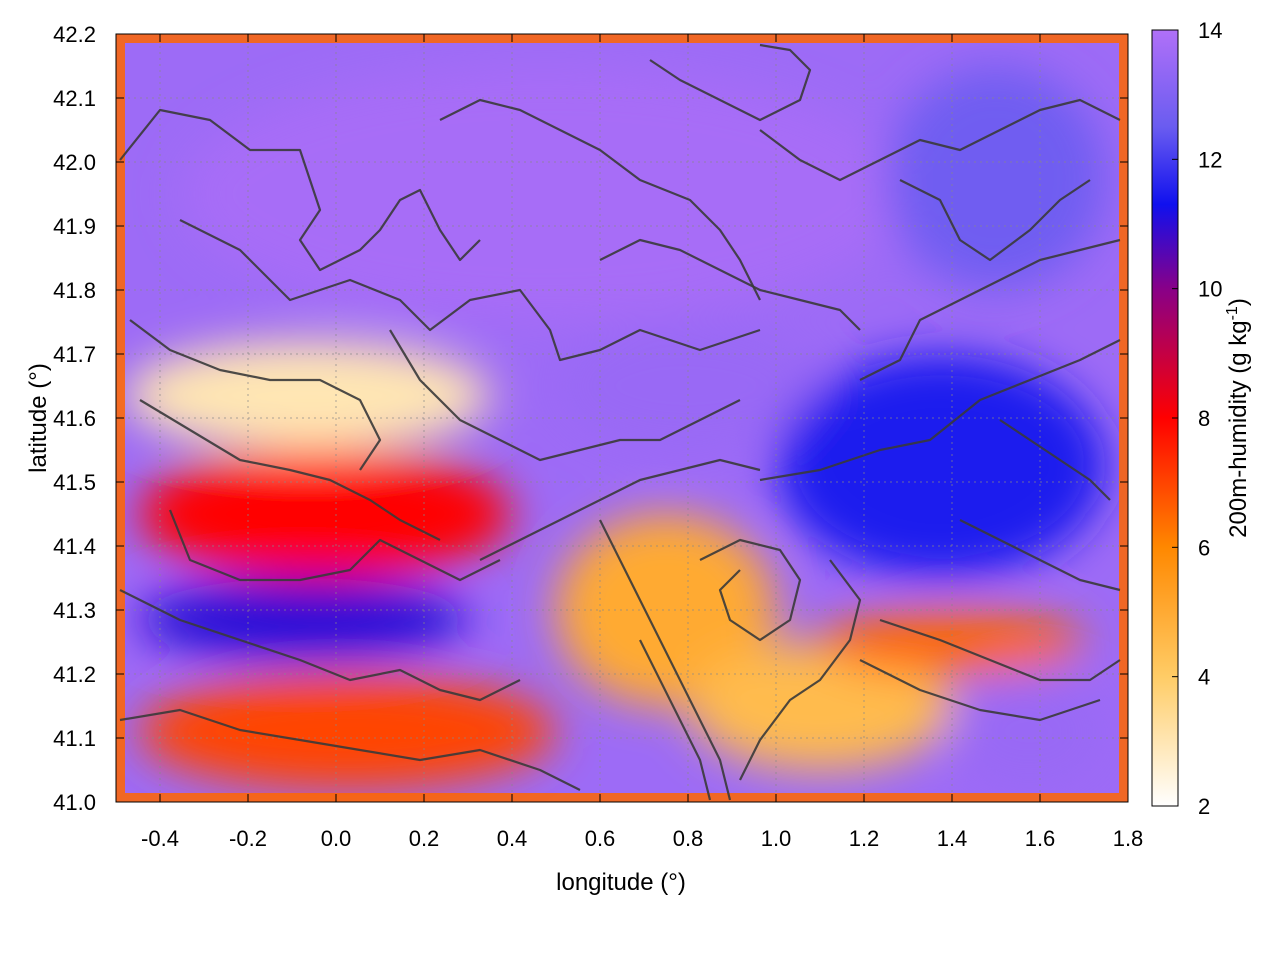 This screenshot has height=960, width=1280. I want to click on x-tick-label: 1.8, so click(1128, 838).